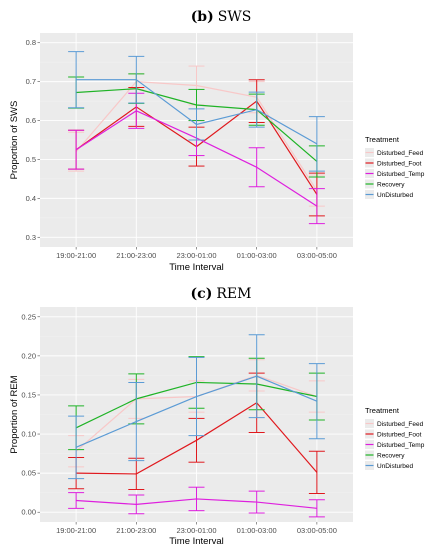 The image size is (443, 550). I want to click on y-axis-title: Proportion of REM, so click(14, 414).